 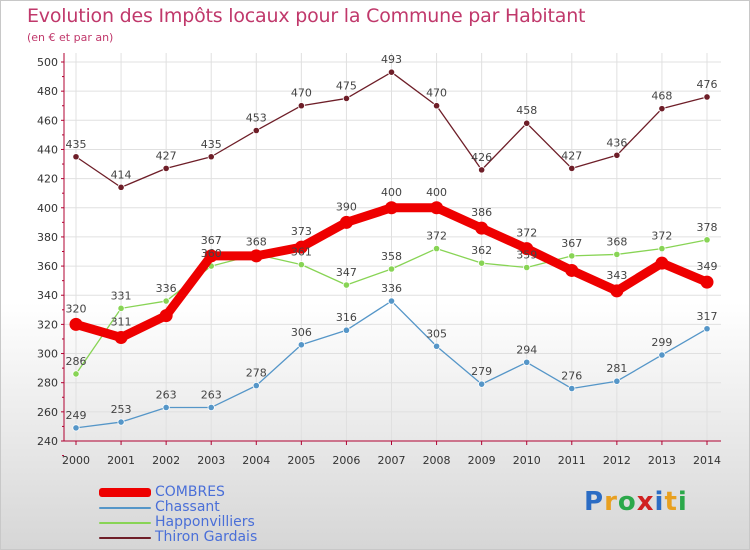 I want to click on data-label: 358, so click(x=391, y=256).